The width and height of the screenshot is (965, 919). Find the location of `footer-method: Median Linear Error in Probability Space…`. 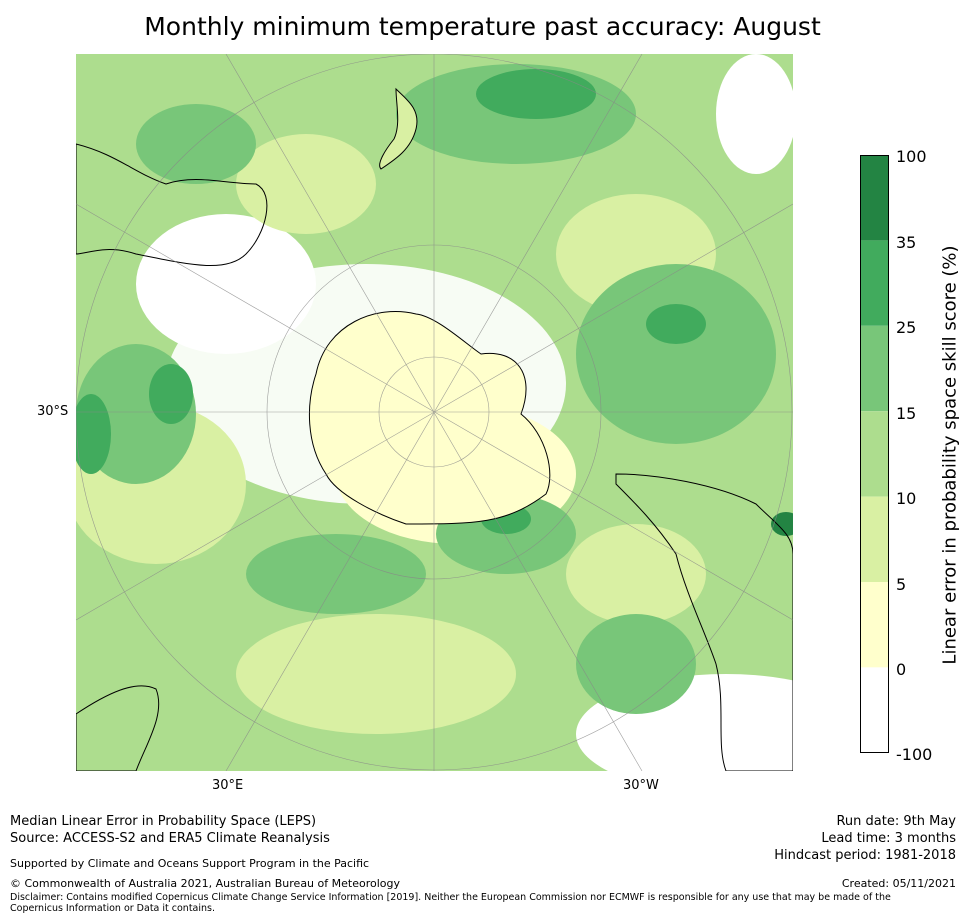

footer-method: Median Linear Error in Probability Space… is located at coordinates (163, 821).